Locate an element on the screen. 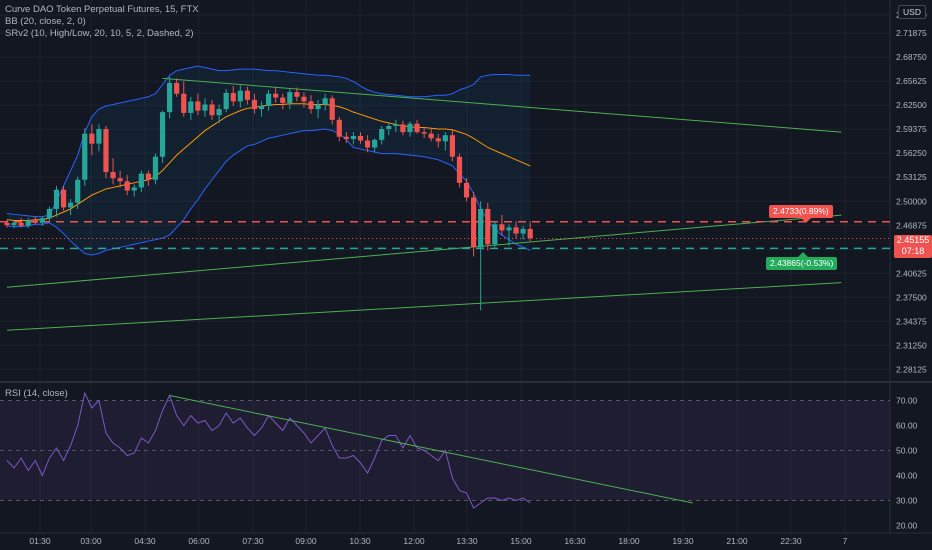  rsi-trendline is located at coordinates (431, 449).